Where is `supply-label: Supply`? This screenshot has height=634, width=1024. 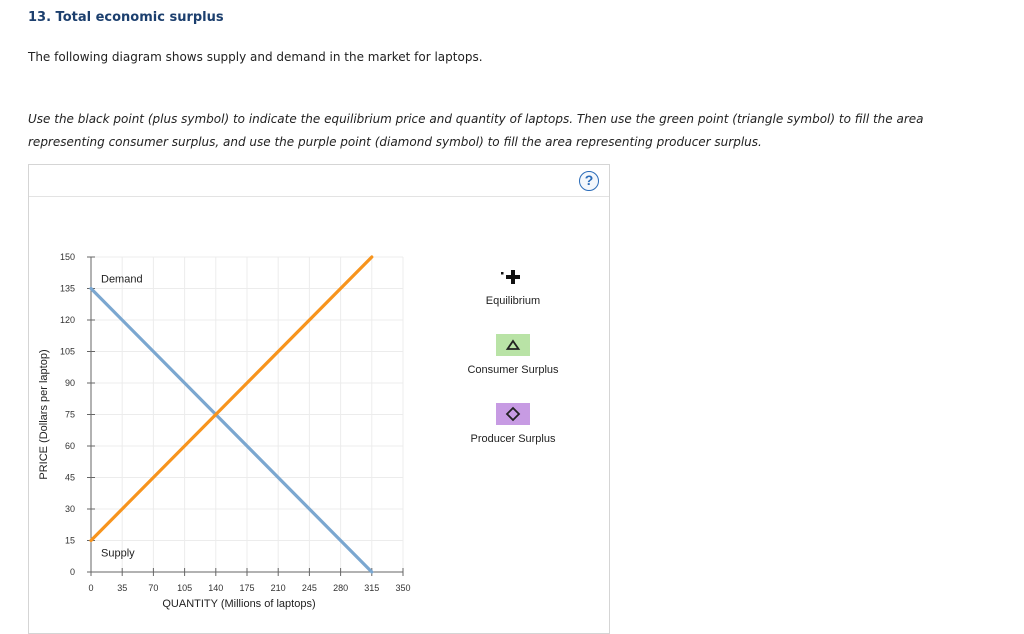
supply-label: Supply is located at coordinates (118, 554).